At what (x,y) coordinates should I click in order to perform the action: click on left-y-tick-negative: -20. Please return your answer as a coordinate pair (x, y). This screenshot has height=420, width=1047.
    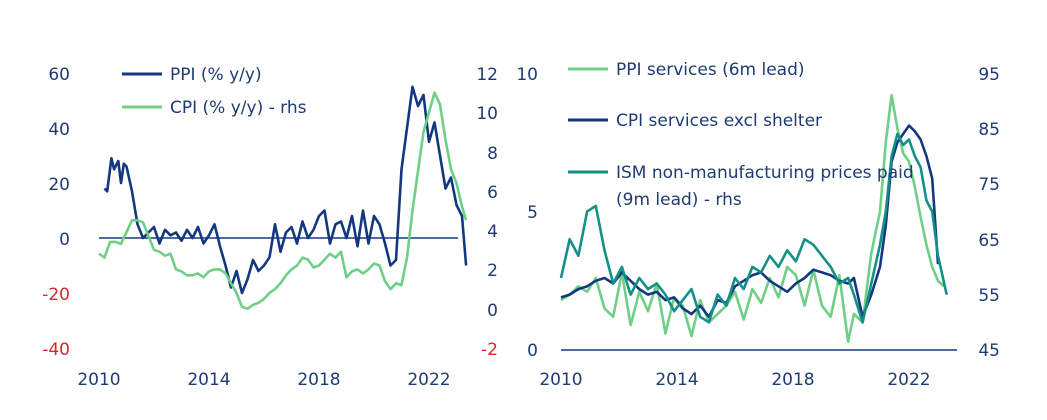
    Looking at the image, I should click on (56, 295).